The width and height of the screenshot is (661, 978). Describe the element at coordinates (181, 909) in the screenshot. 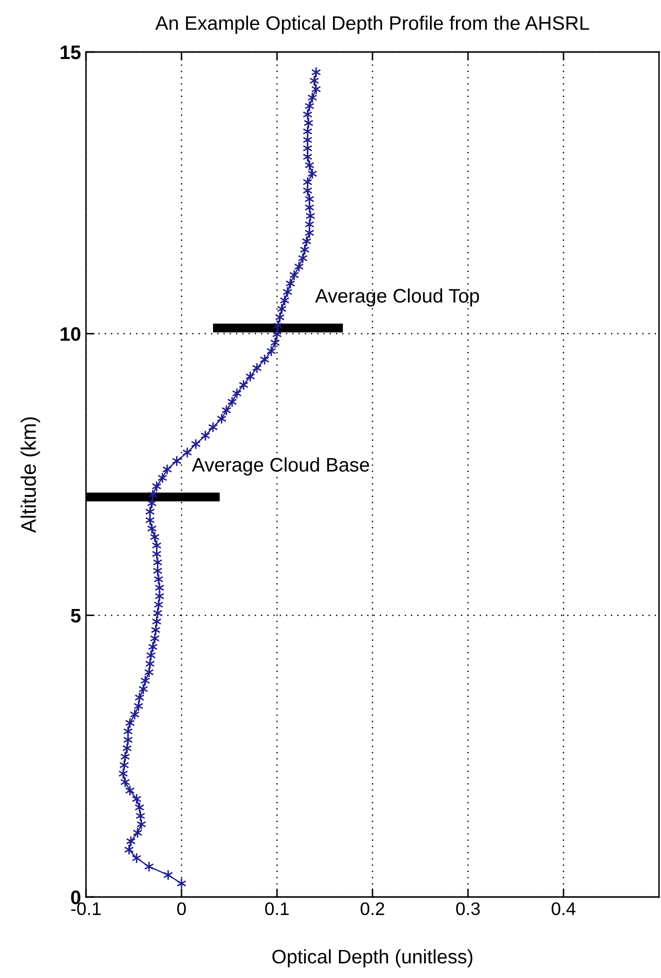

I see `x-tick-label: 0` at that location.